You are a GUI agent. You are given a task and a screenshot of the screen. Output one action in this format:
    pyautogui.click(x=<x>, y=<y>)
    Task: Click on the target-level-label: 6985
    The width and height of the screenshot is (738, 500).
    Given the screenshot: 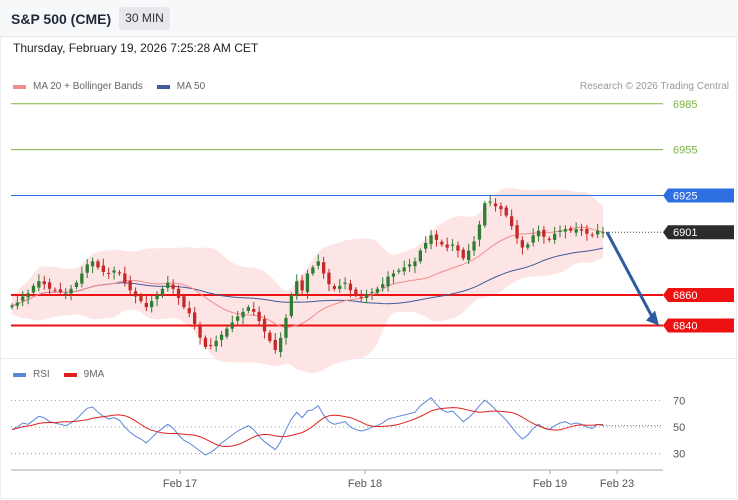 What is the action you would take?
    pyautogui.click(x=685, y=105)
    